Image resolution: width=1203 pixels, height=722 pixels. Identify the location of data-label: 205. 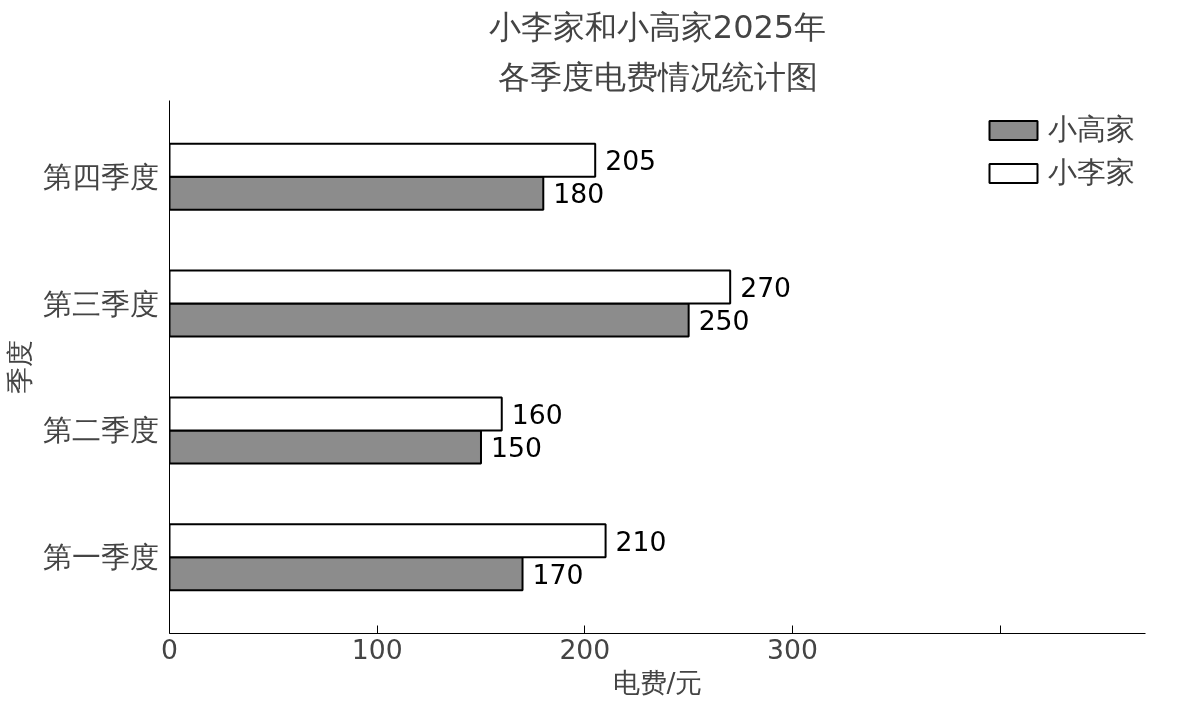
(631, 161).